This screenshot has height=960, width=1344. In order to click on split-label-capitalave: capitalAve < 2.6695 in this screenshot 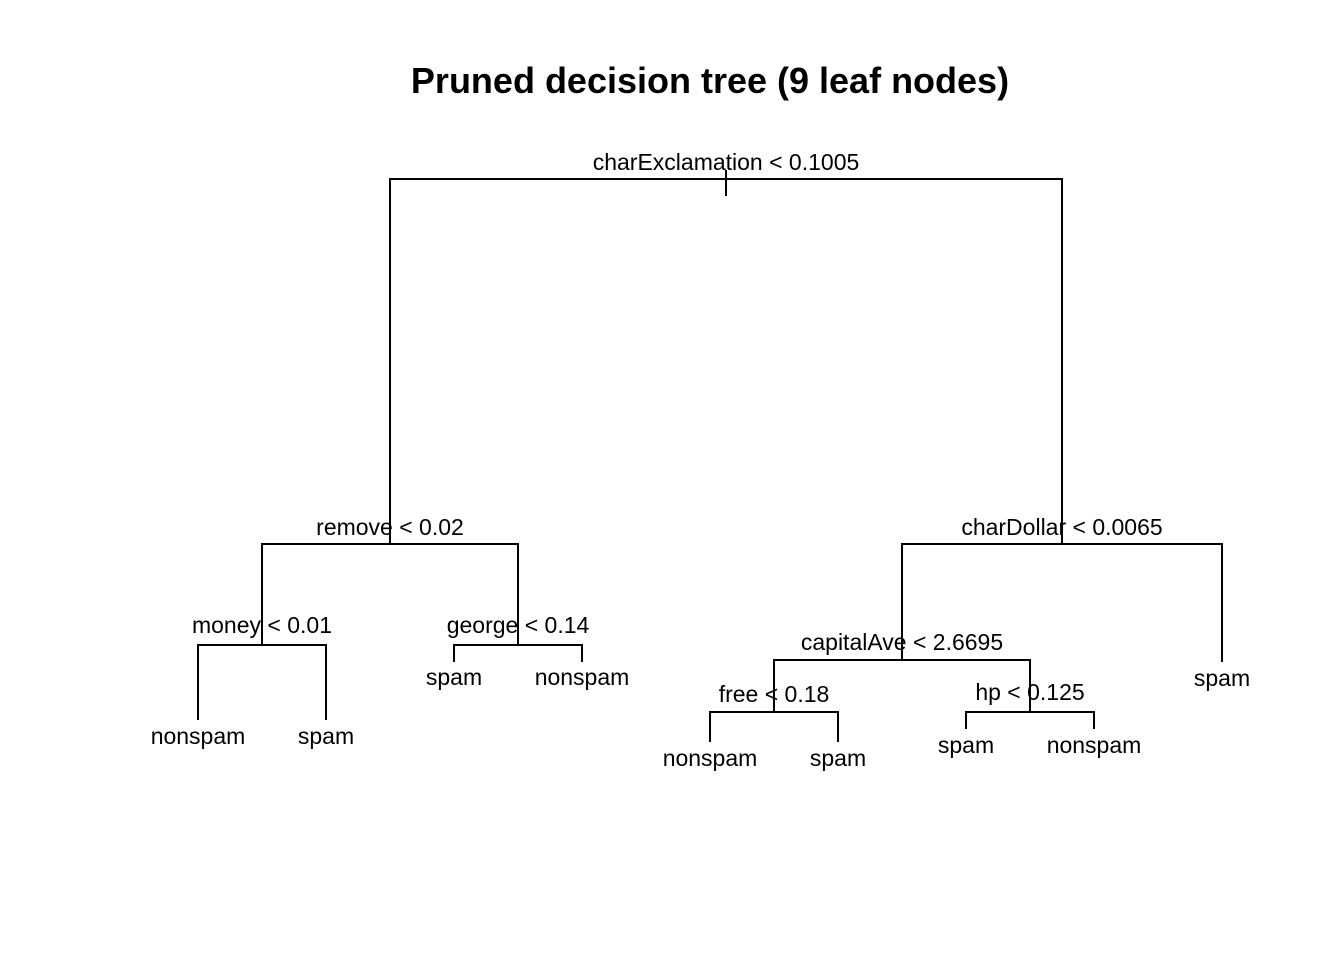, I will do `click(902, 642)`.